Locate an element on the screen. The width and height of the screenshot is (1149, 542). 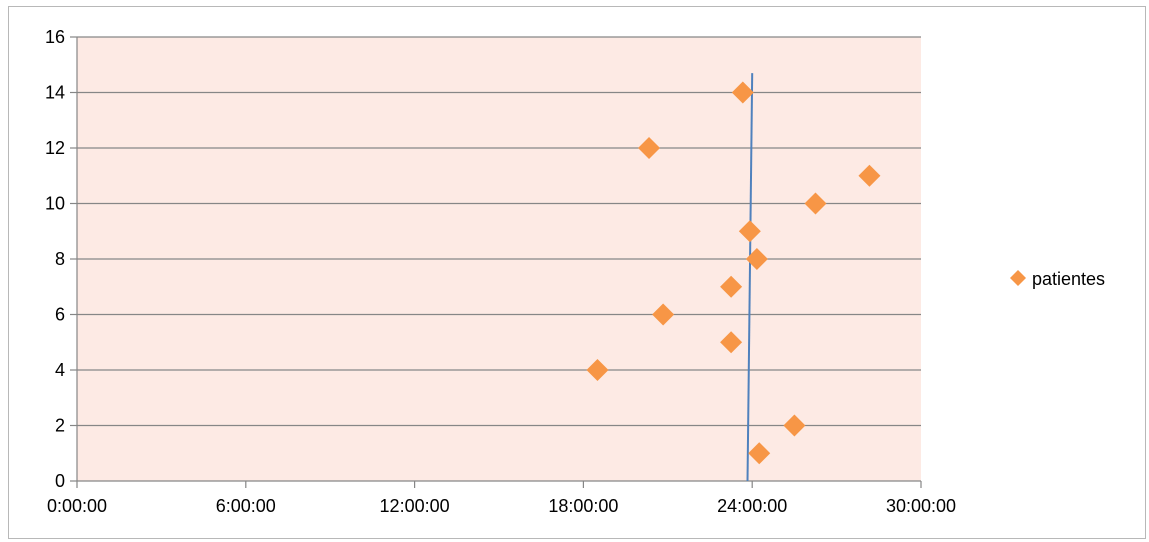
y-tick-label: 4 is located at coordinates (60, 370).